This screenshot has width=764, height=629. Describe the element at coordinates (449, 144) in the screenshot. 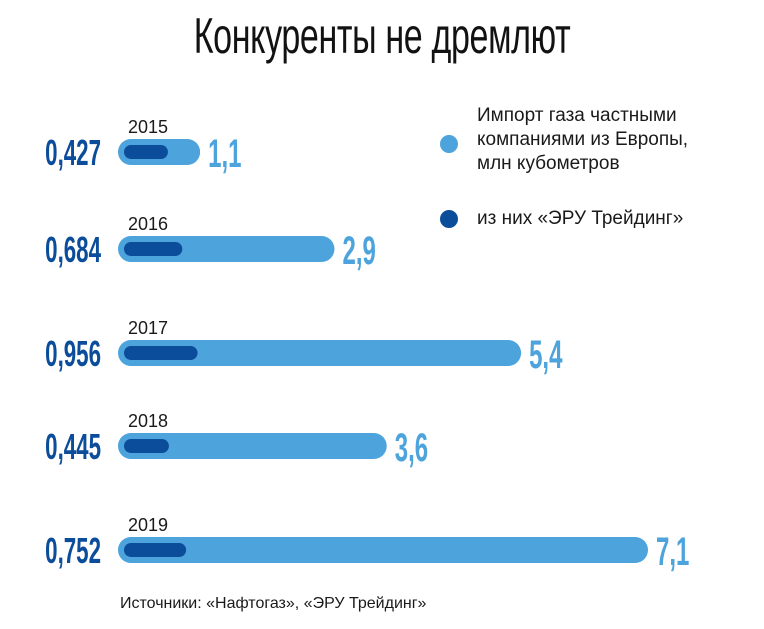

I see `legend-marker-total` at that location.